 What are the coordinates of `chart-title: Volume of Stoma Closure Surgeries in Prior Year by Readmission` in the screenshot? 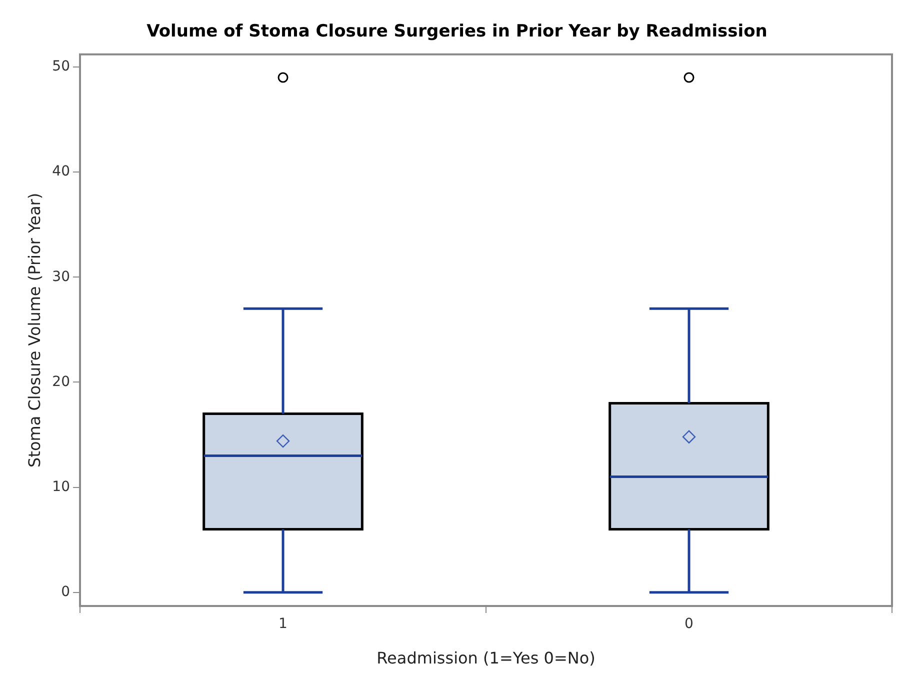 It's located at (457, 32).